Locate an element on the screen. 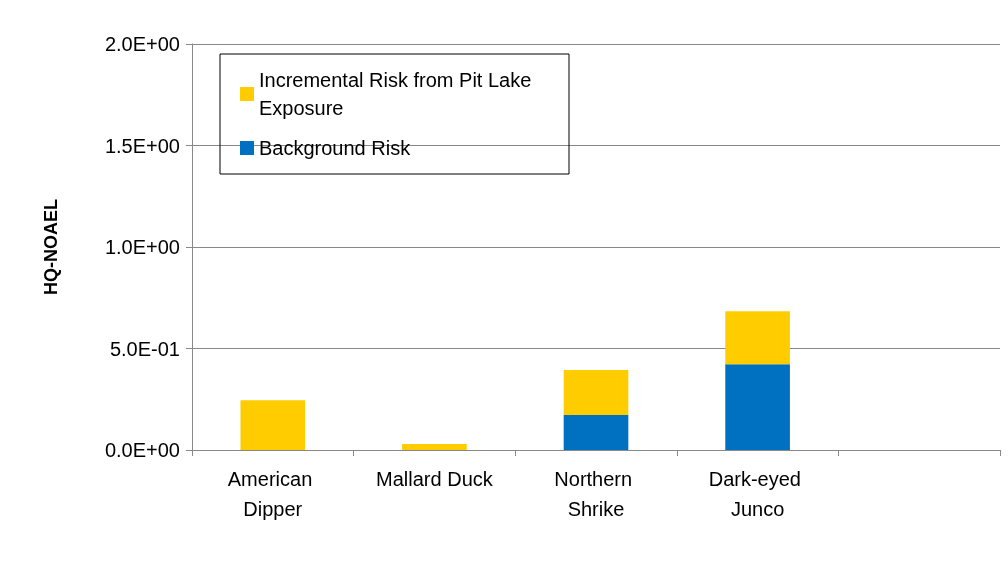  x-tick-label: Northern Shrike is located at coordinates (596, 494).